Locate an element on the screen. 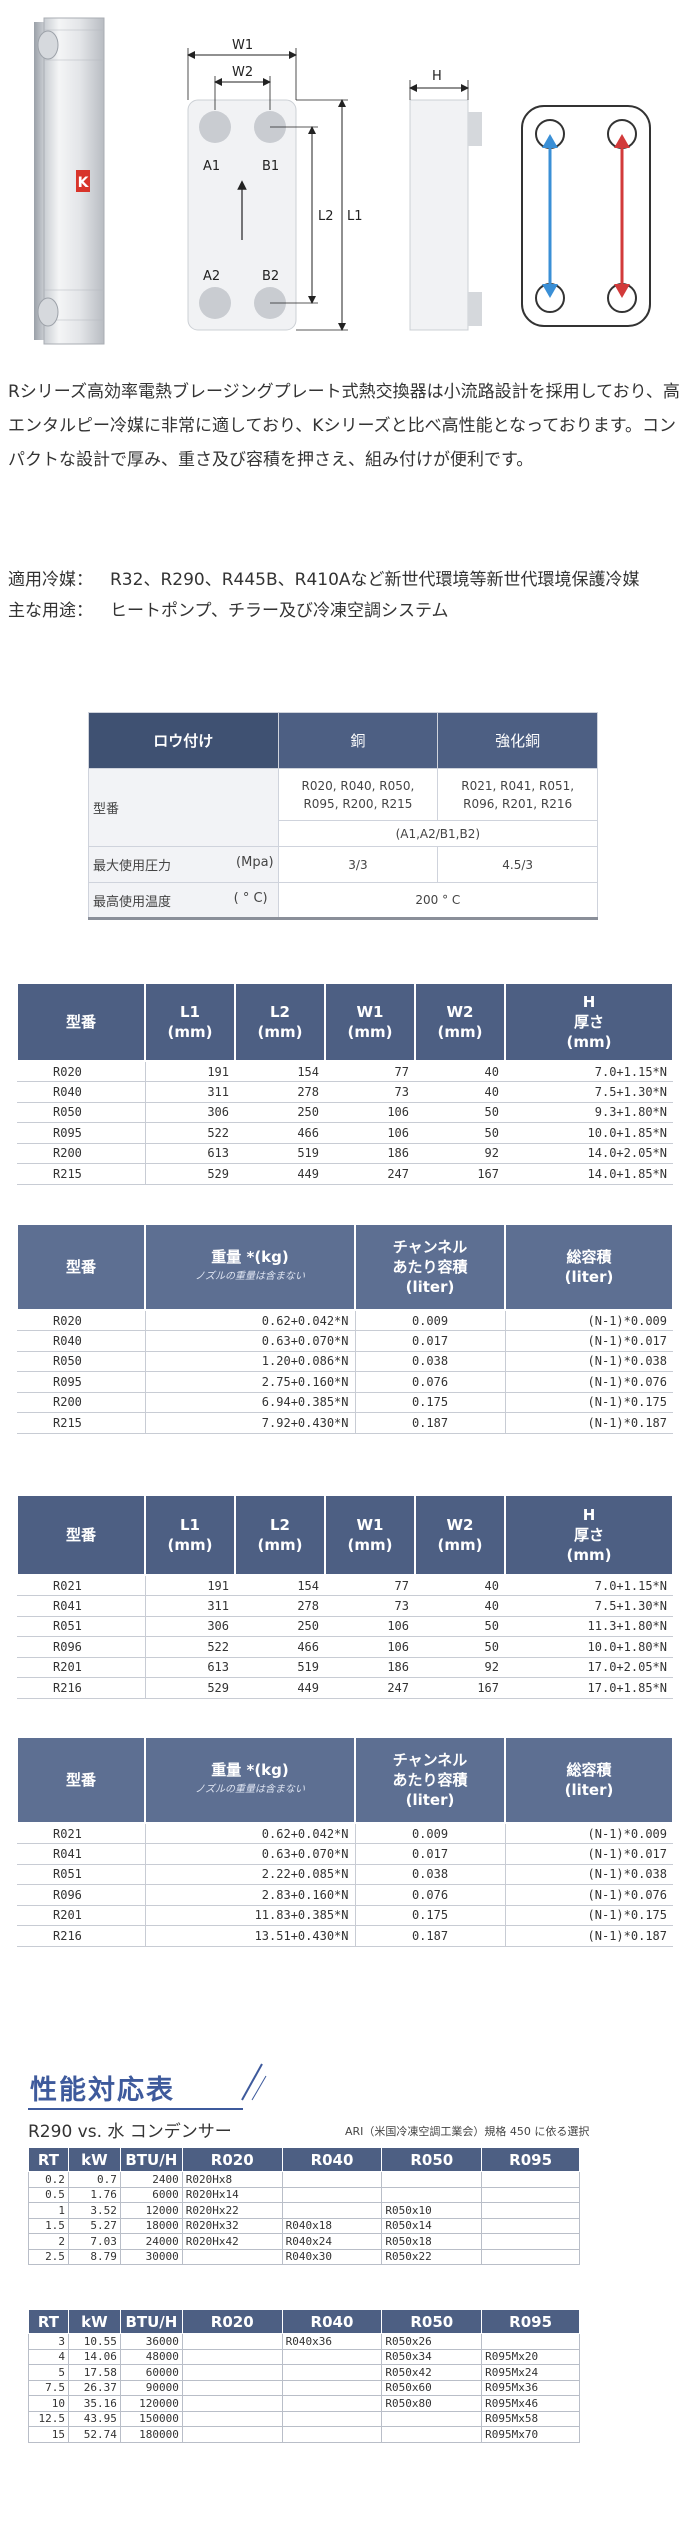  table-cell: R020Hx32 is located at coordinates (232, 2225).